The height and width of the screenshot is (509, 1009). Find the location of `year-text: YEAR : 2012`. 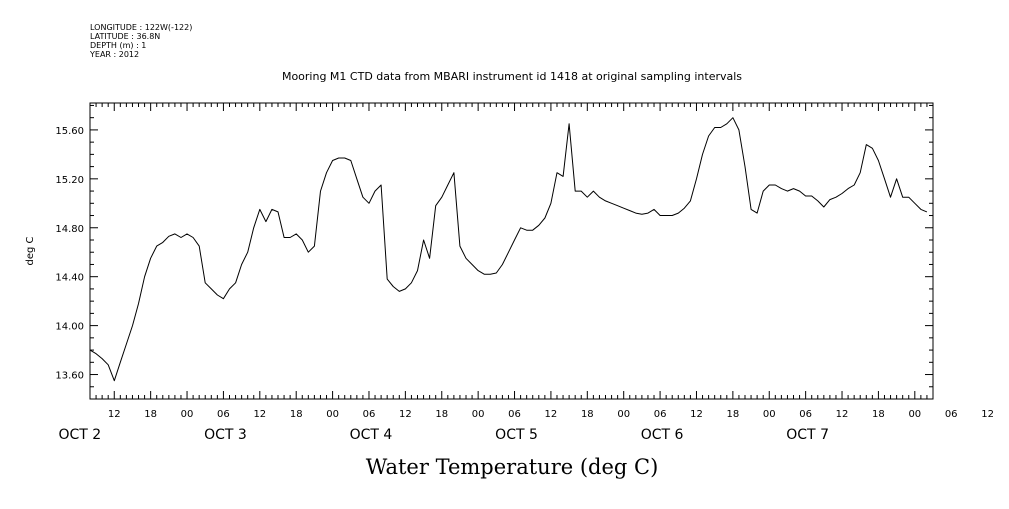

year-text: YEAR : 2012 is located at coordinates (114, 54).